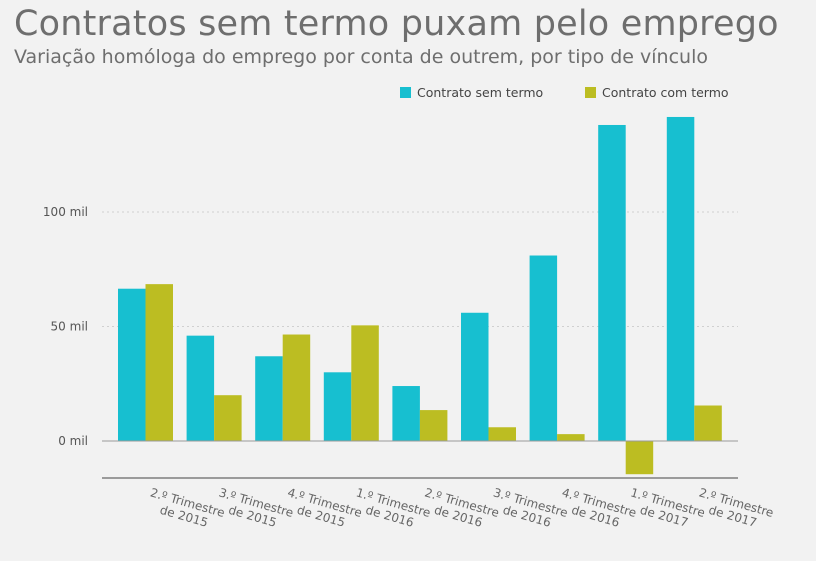 Image resolution: width=816 pixels, height=561 pixels. Describe the element at coordinates (186, 509) in the screenshot. I see `x-tick-label: 2.º Trimestrede 2015` at that location.